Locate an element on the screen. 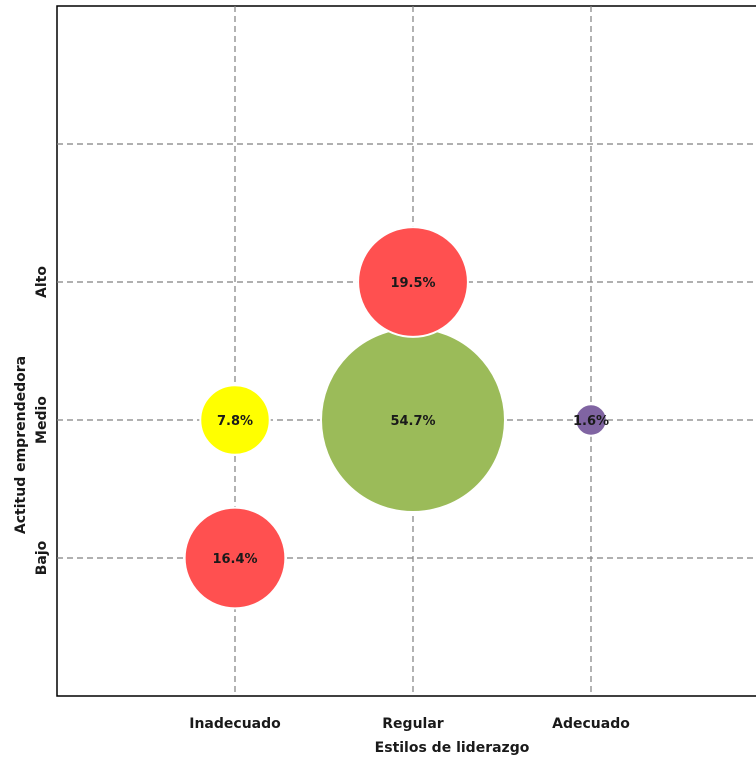 This screenshot has width=756, height=760. x-tick-label: Adecuado is located at coordinates (591, 724).